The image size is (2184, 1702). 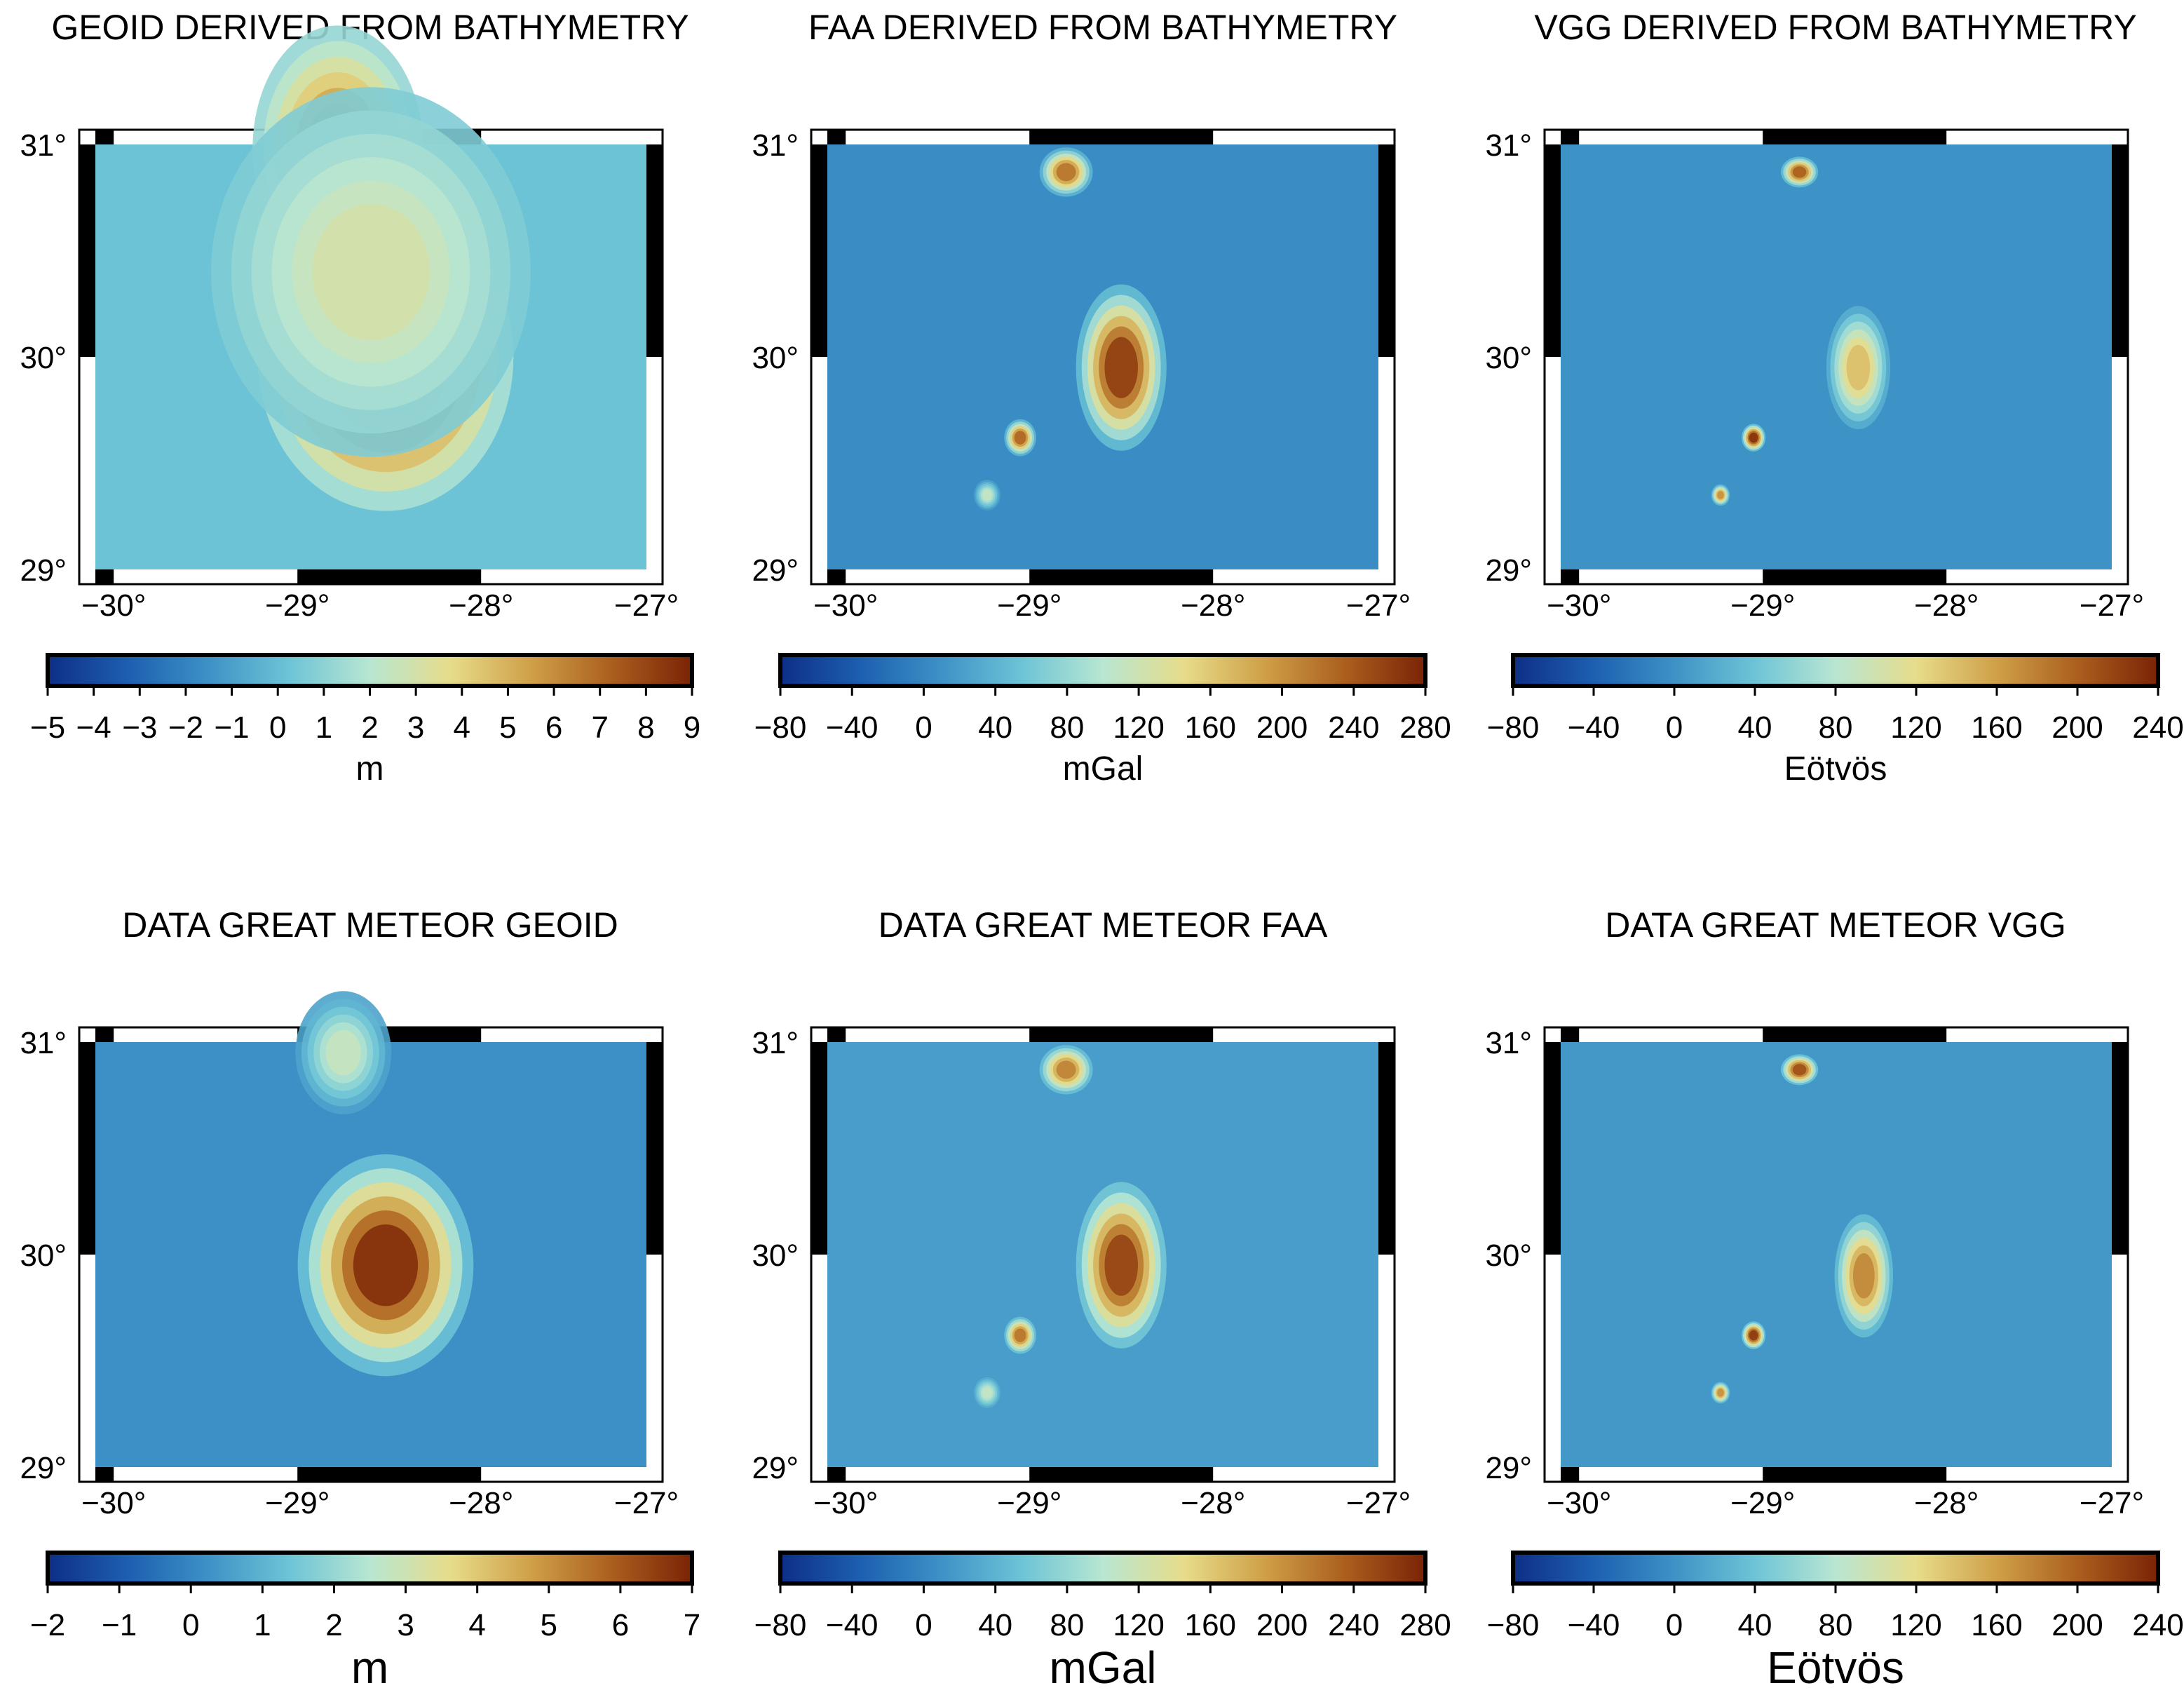 What do you see at coordinates (1835, 1667) in the screenshot?
I see `chart6-colorbar-unit: Eötvös` at bounding box center [1835, 1667].